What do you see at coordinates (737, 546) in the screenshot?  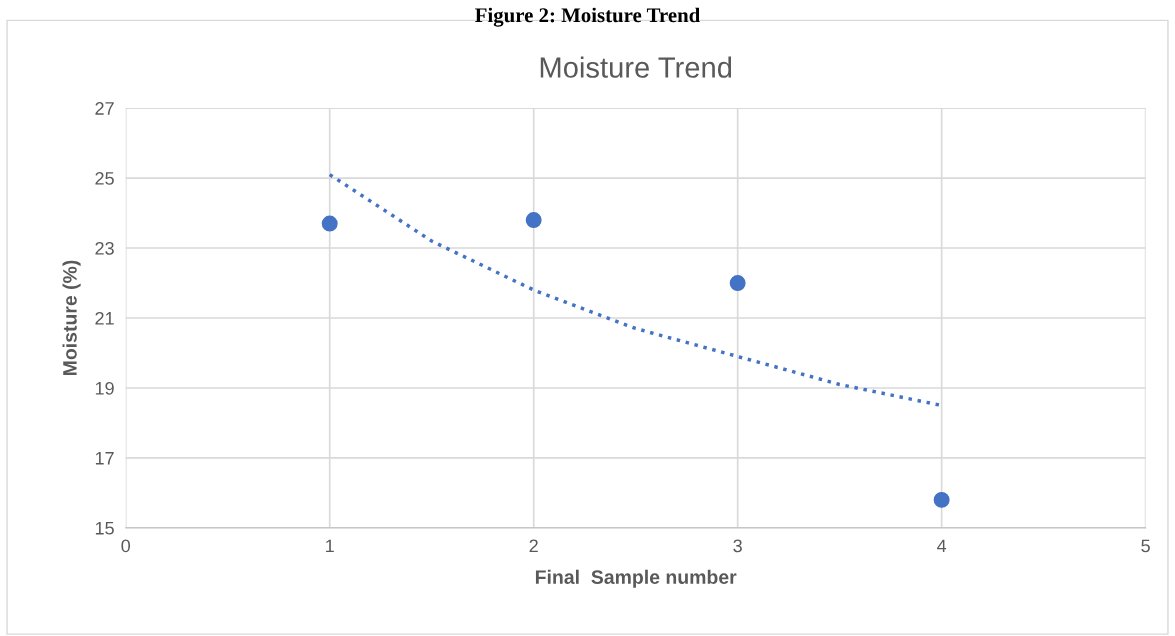 I see `x-tick-label: 3` at bounding box center [737, 546].